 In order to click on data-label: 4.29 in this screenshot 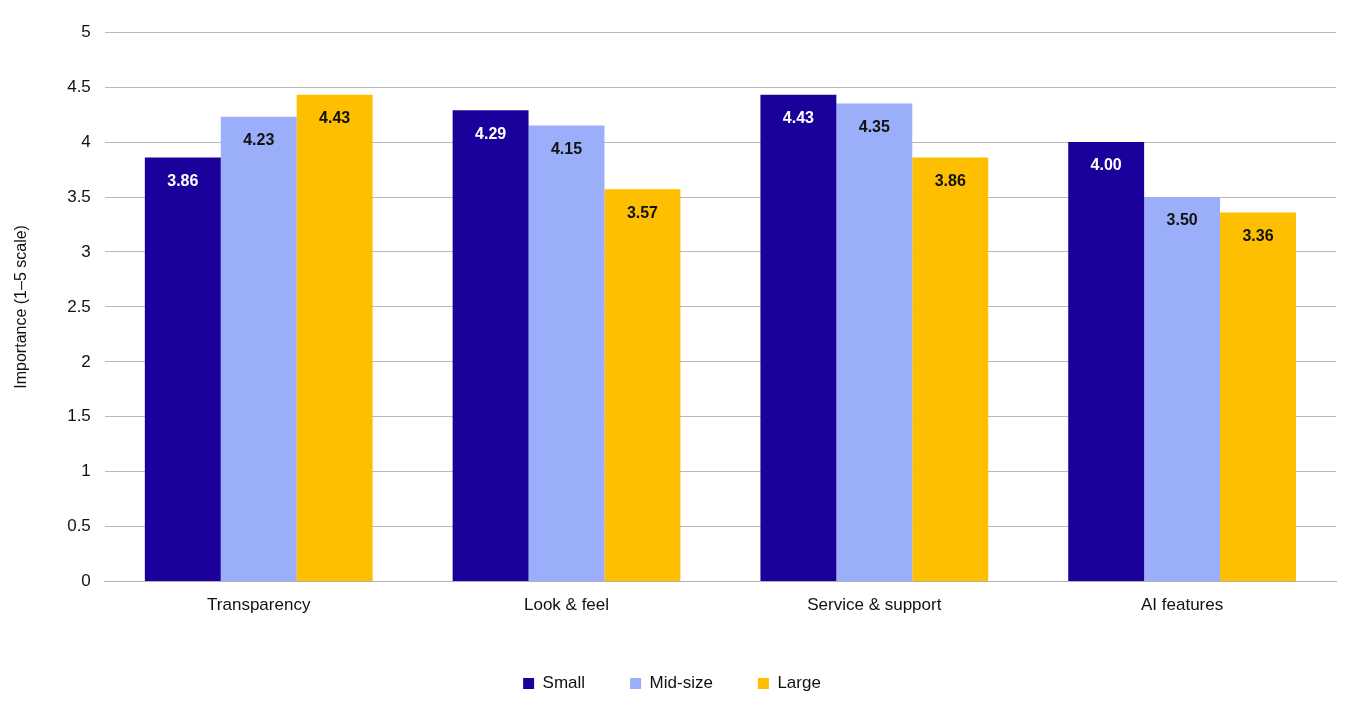, I will do `click(491, 133)`.